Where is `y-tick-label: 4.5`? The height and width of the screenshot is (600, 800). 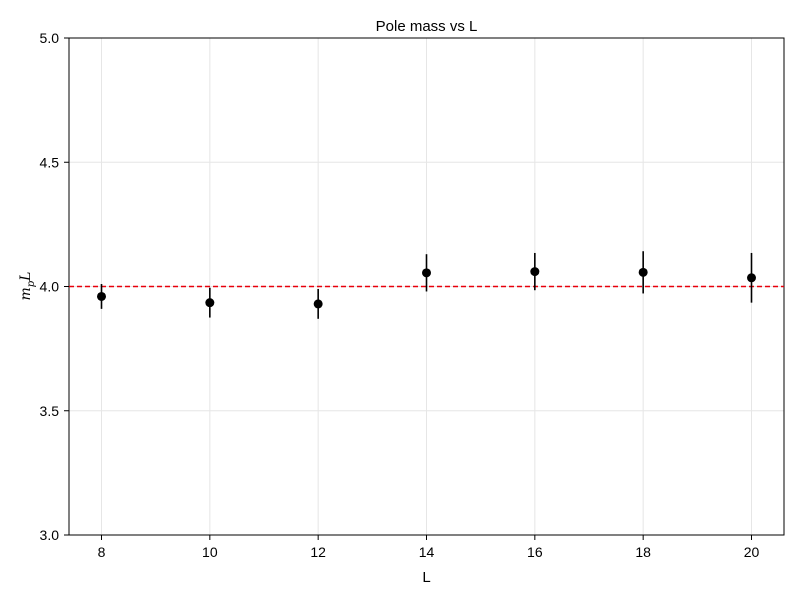
y-tick-label: 4.5 is located at coordinates (50, 162).